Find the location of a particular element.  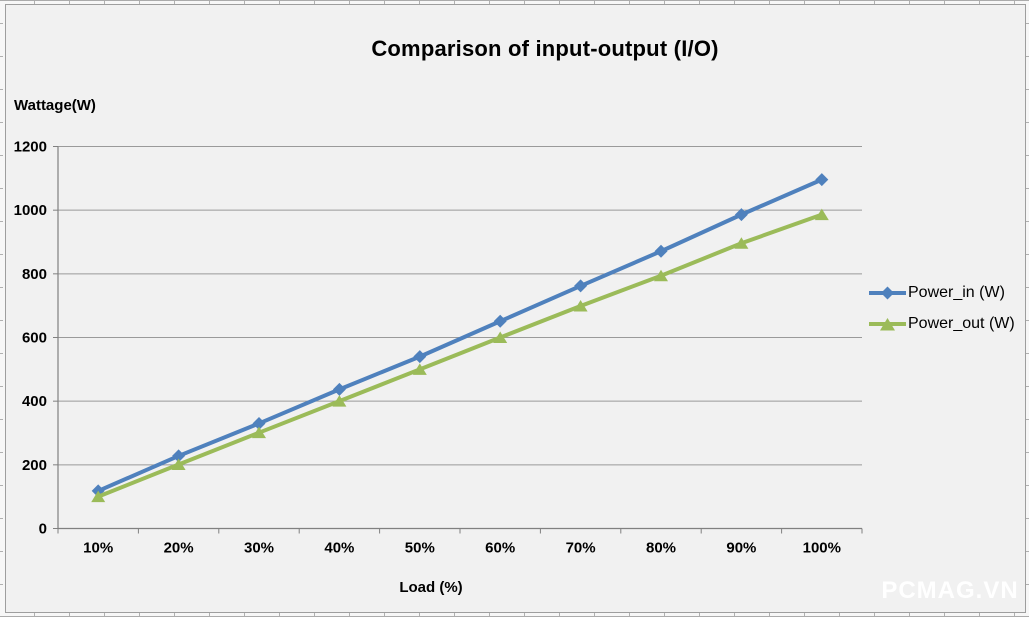

x-tick-label: 30% is located at coordinates (259, 548).